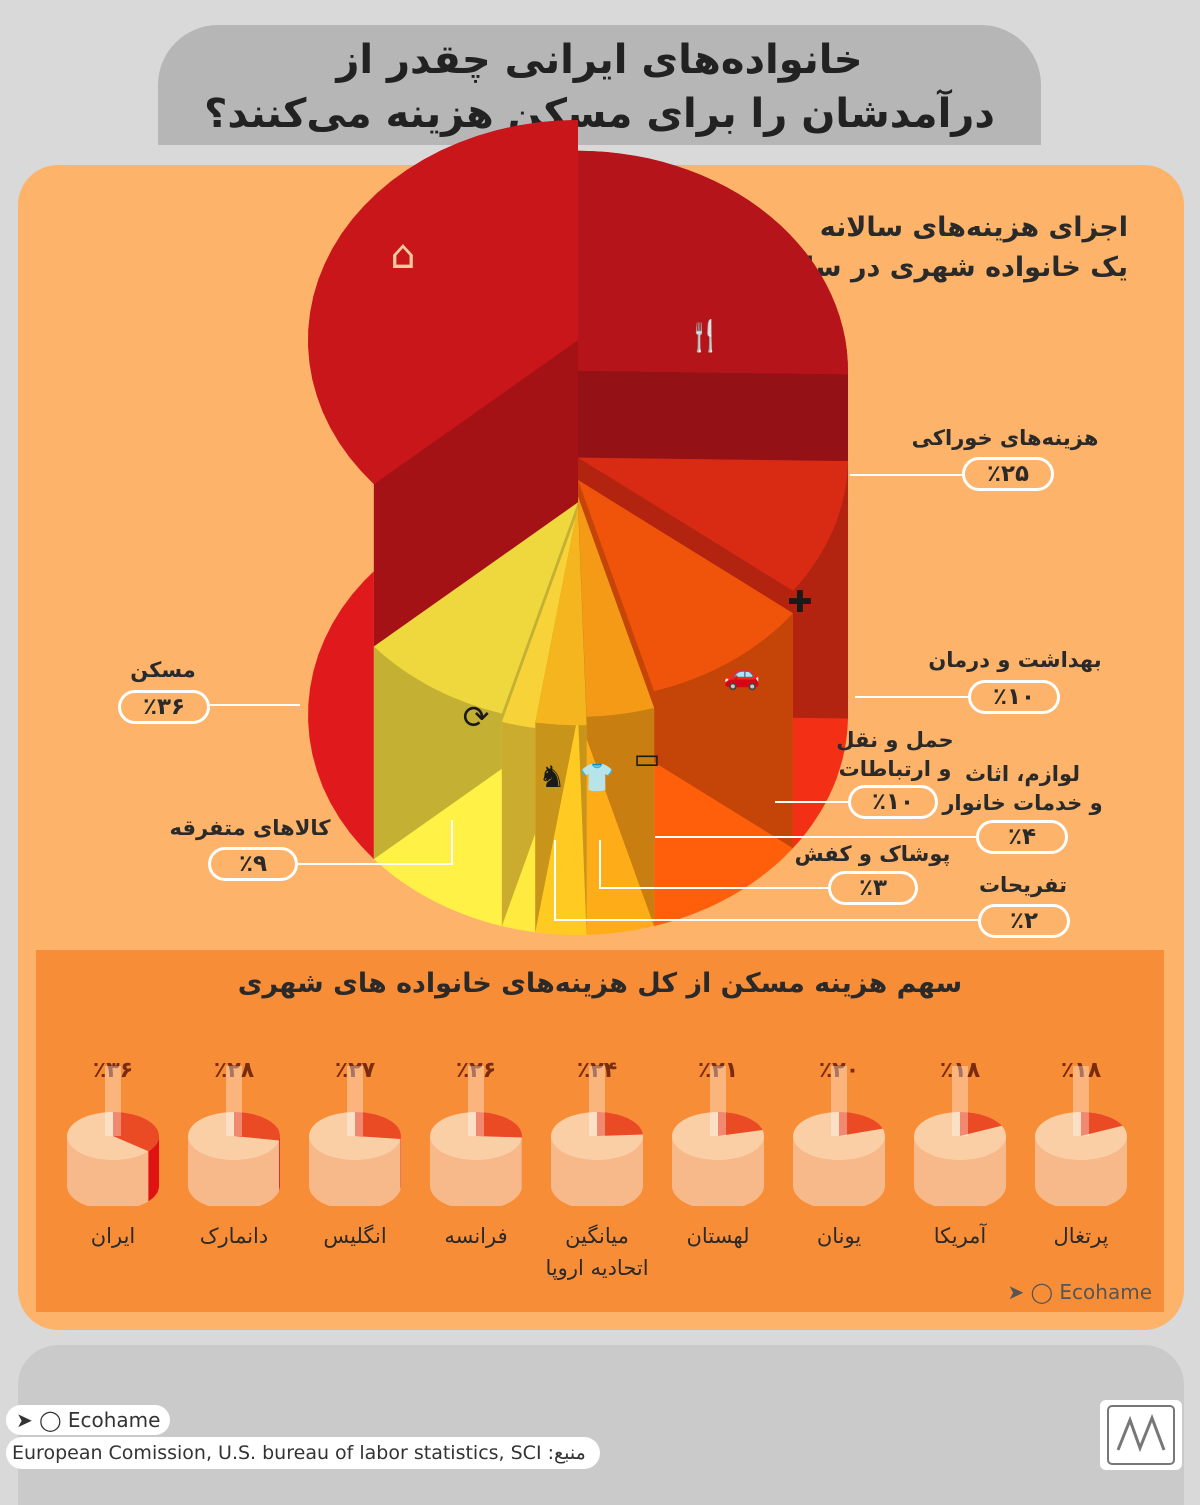 Image resolution: width=1200 pixels, height=1505 pixels. I want to click on pct-furniture: ٪۴, so click(1022, 837).